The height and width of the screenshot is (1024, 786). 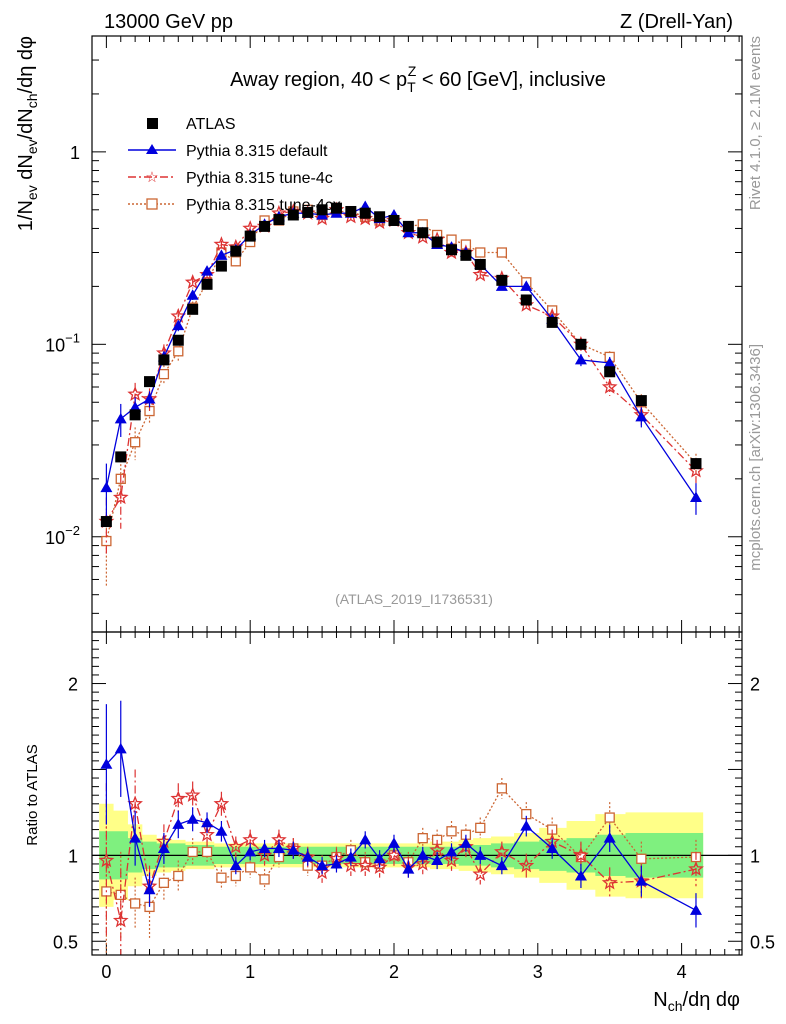 I want to click on y-tick-label: 10−1, so click(x=62, y=342).